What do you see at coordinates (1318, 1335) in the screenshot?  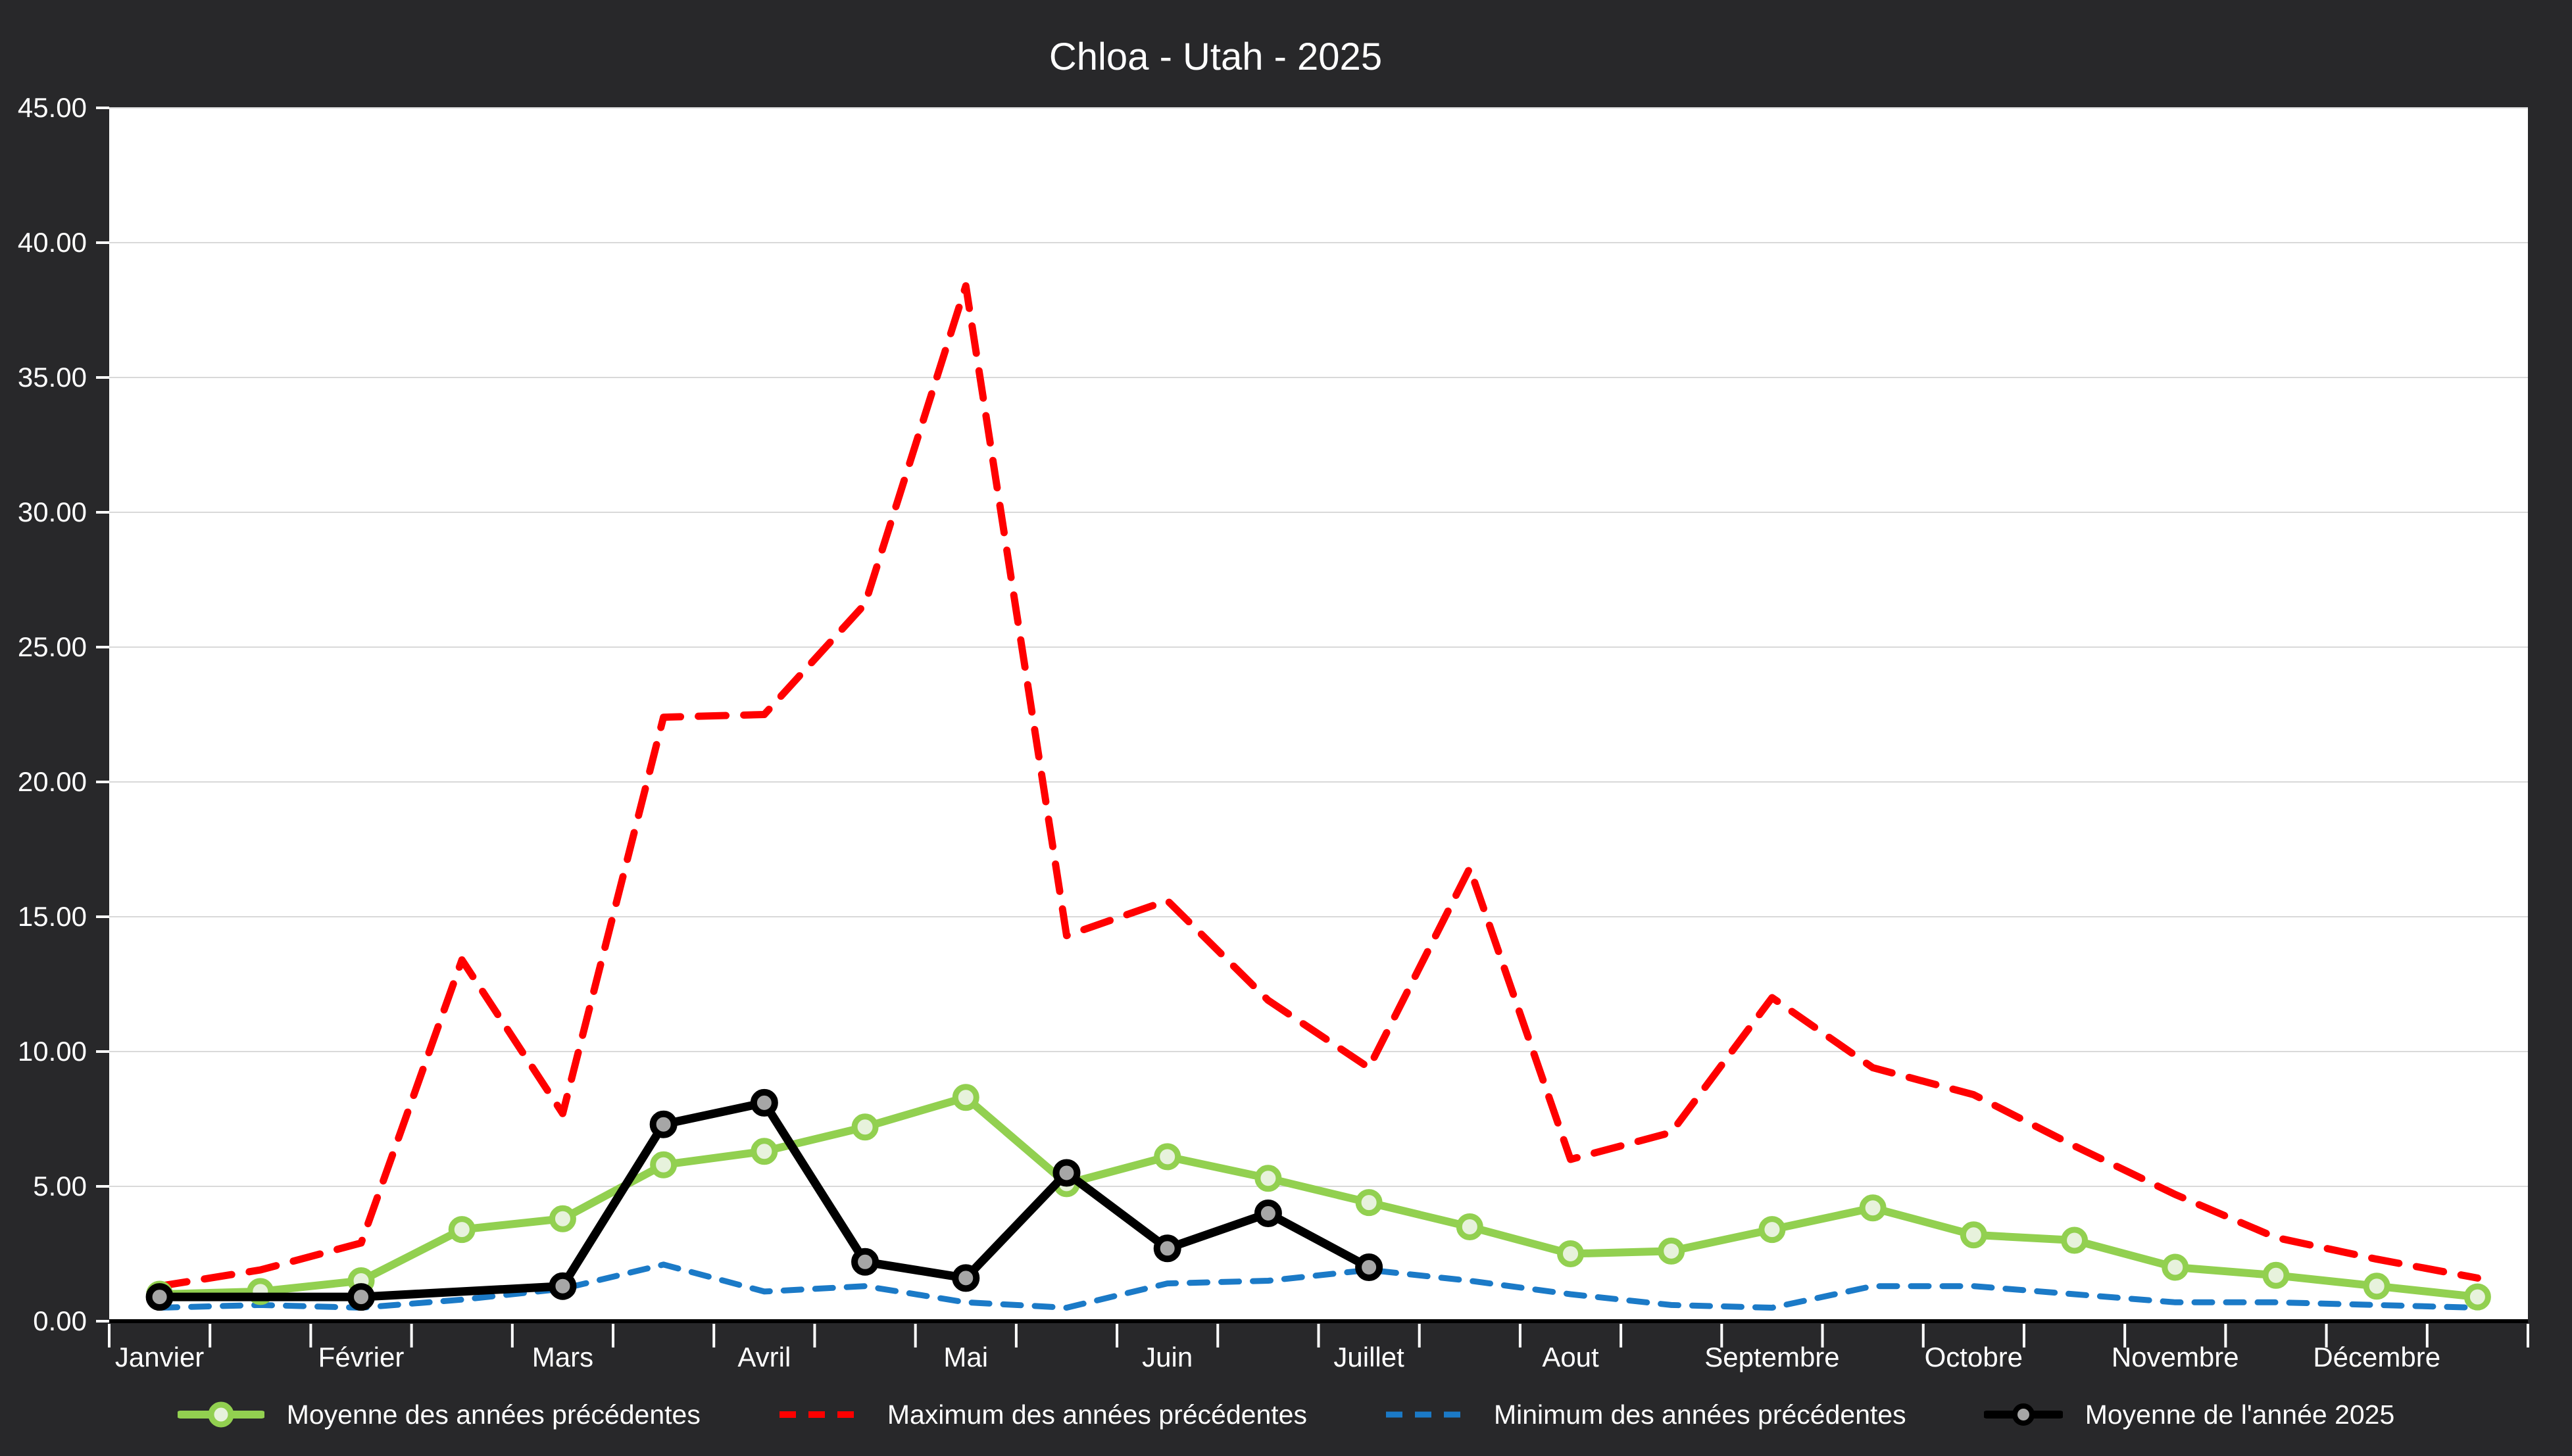 I see `x-axis-ticks` at bounding box center [1318, 1335].